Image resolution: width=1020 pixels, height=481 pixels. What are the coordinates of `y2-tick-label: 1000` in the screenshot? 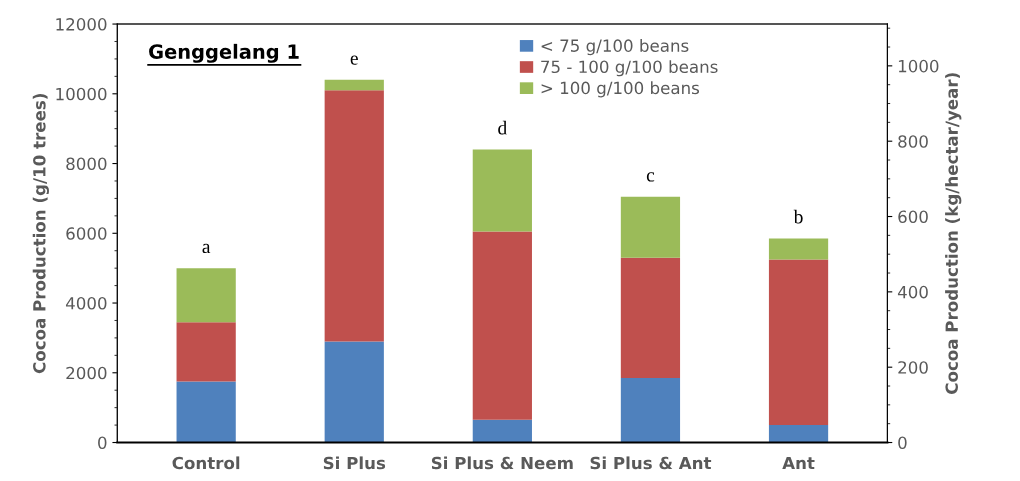 It's located at (918, 66).